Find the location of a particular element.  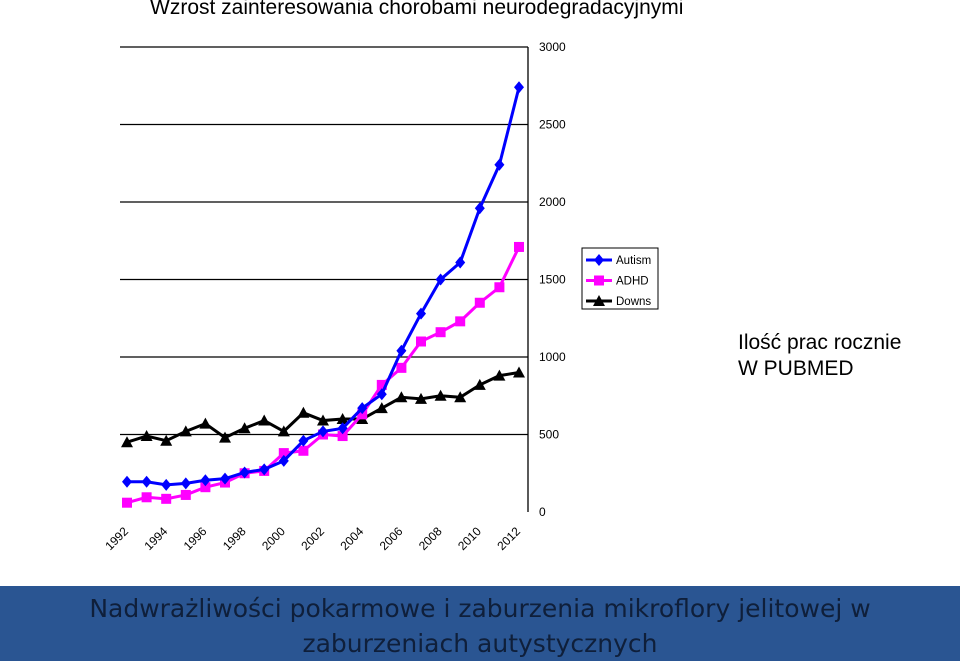

footer-line-2: zaburzeniach autystycznych is located at coordinates (480, 643).